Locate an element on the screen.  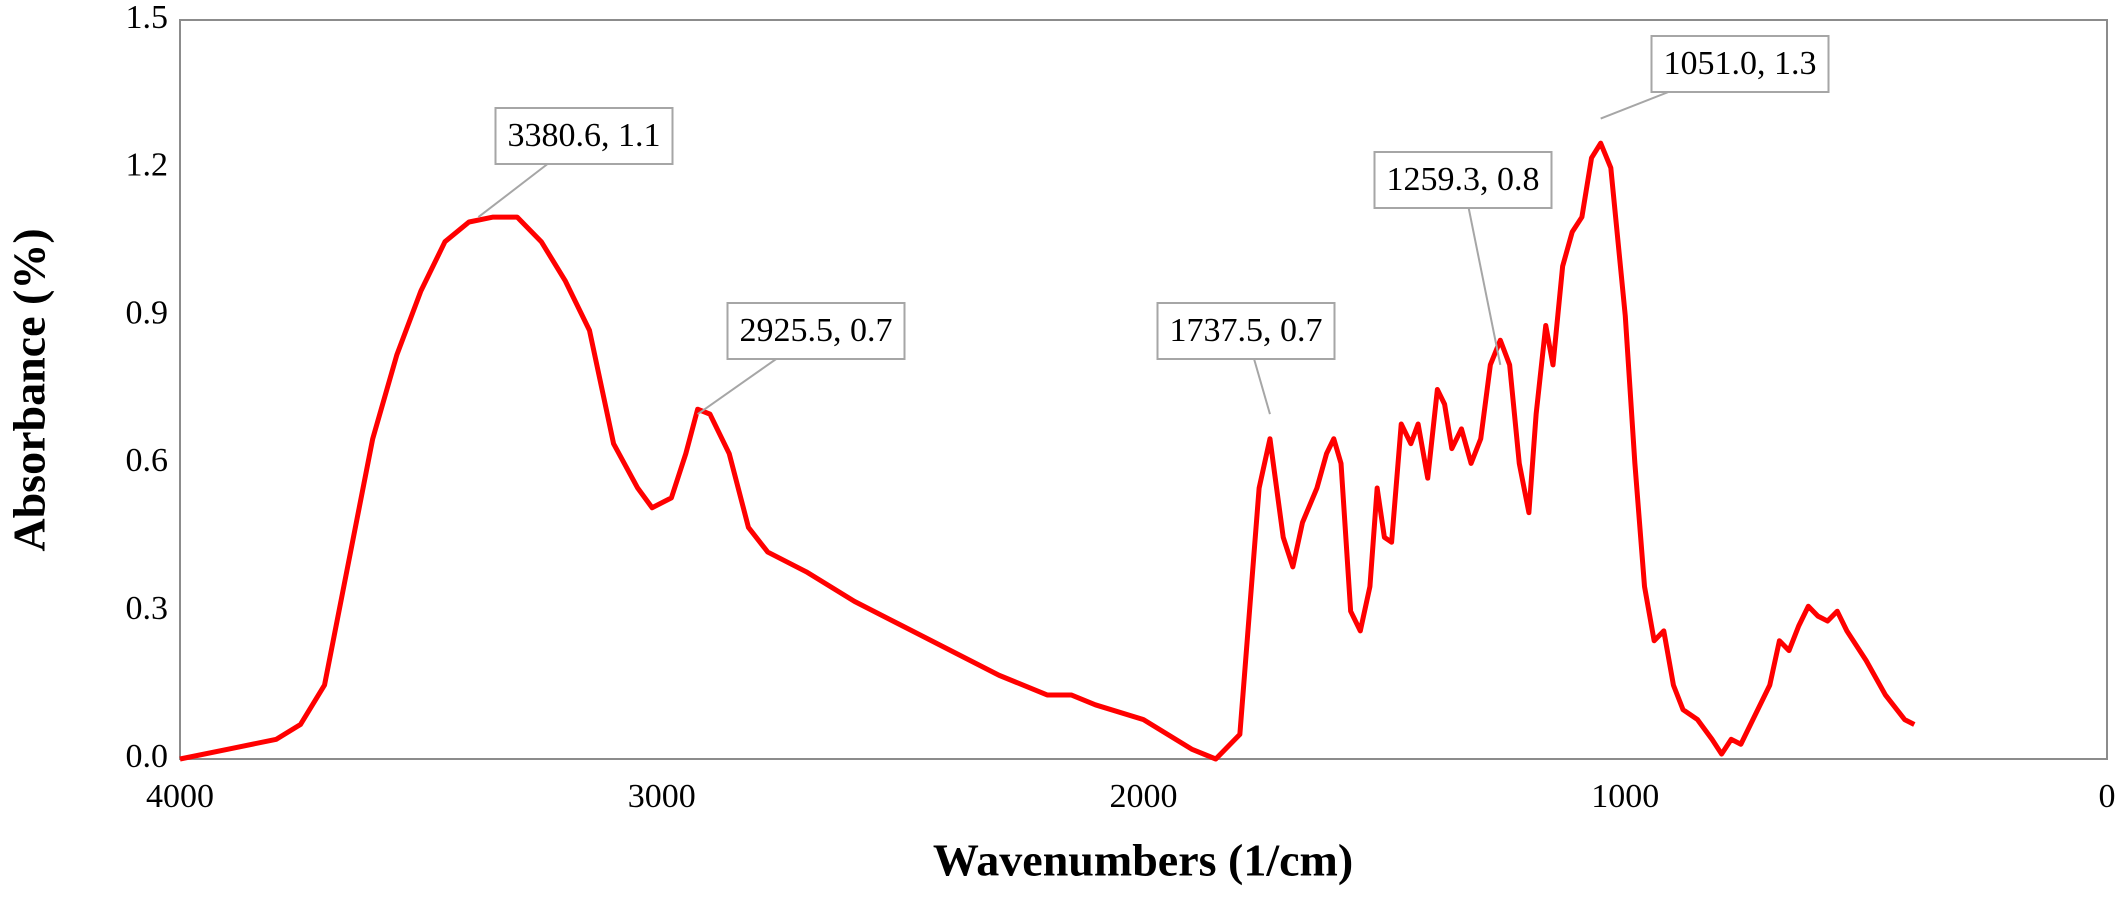
y-tick-label: 0.0 is located at coordinates (147, 756).